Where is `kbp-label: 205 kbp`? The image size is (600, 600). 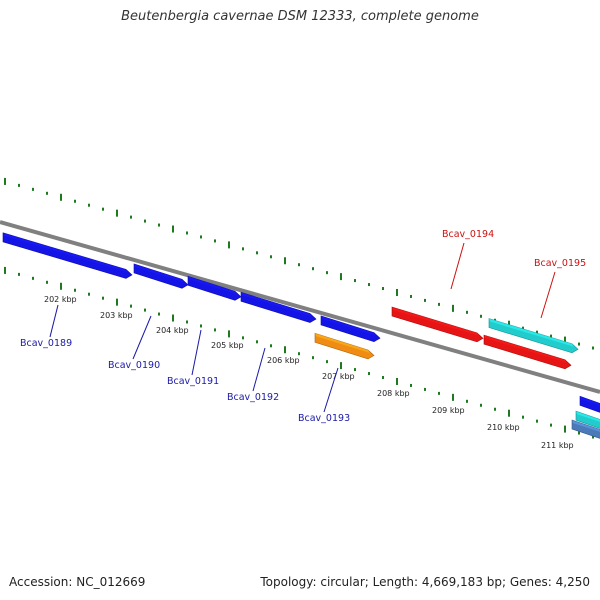 kbp-label: 205 kbp is located at coordinates (227, 345).